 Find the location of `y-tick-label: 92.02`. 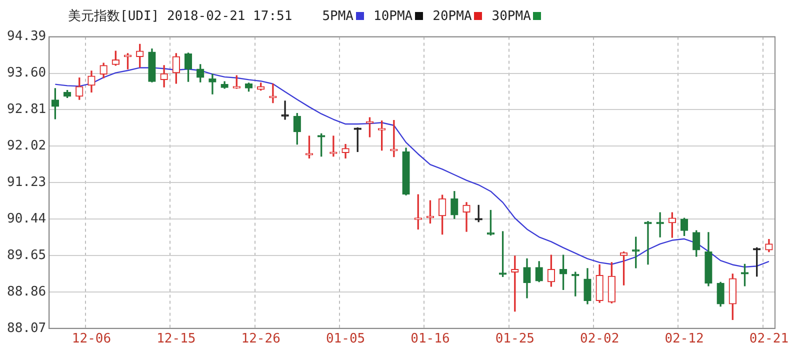

y-tick-label: 92.02 is located at coordinates (26, 146).